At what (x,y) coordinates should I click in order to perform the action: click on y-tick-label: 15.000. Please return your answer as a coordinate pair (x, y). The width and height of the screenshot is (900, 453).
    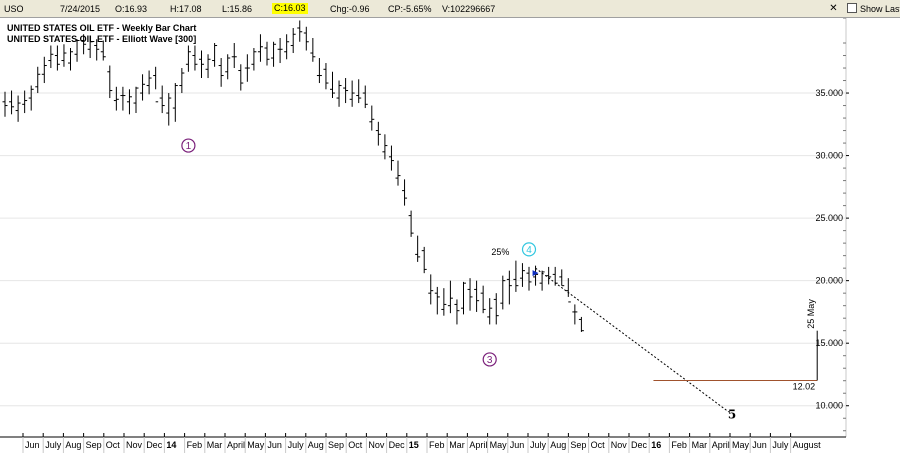
    Looking at the image, I should click on (829, 343).